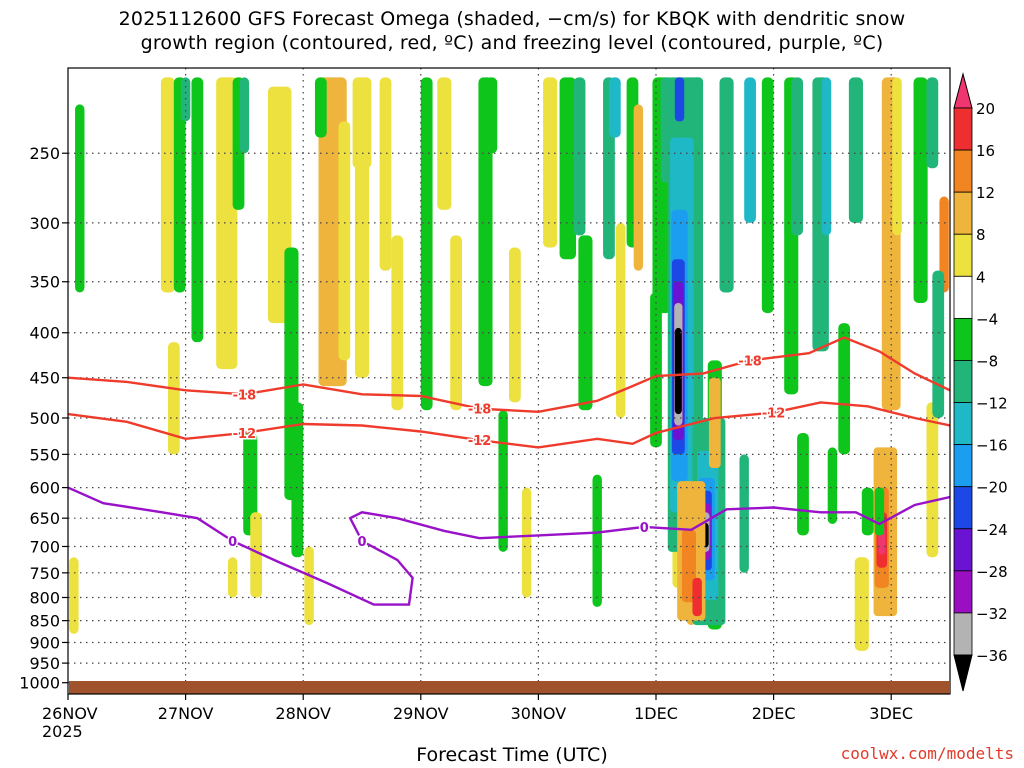 This screenshot has width=1024, height=768. I want to click on colorbar-label: 16, so click(985, 151).